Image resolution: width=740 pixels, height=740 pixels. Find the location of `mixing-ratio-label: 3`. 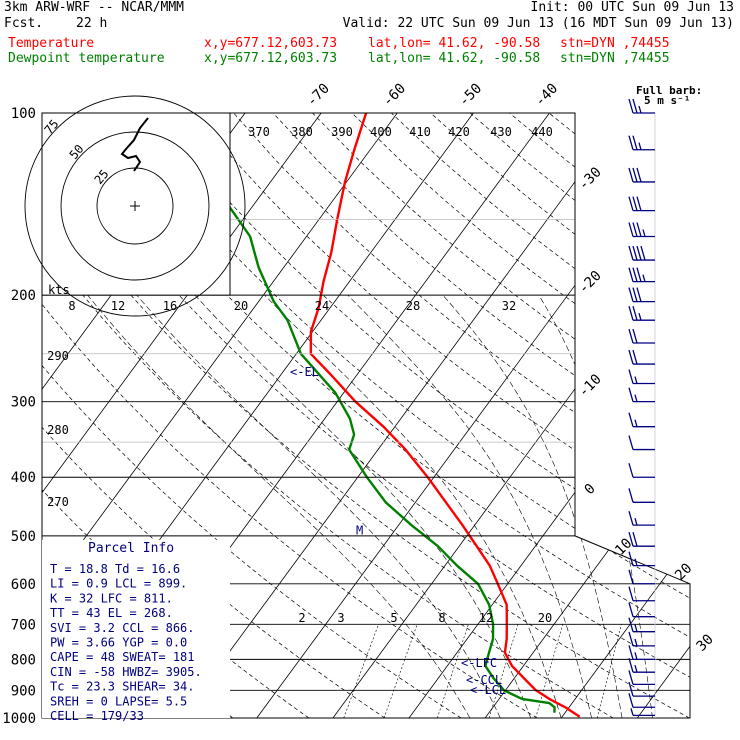

mixing-ratio-label: 3 is located at coordinates (340, 618).